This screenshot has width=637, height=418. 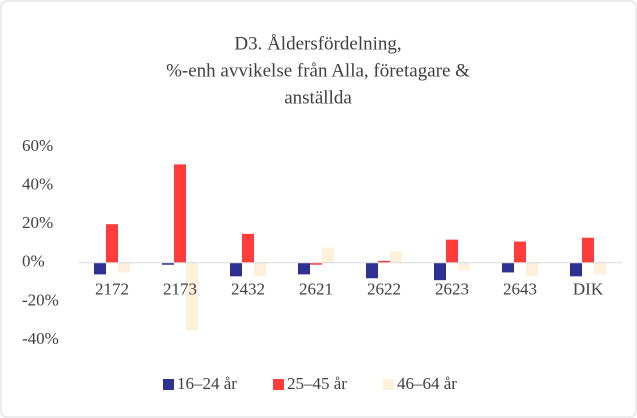 What do you see at coordinates (37, 145) in the screenshot?
I see `y-tick-label: 60%` at bounding box center [37, 145].